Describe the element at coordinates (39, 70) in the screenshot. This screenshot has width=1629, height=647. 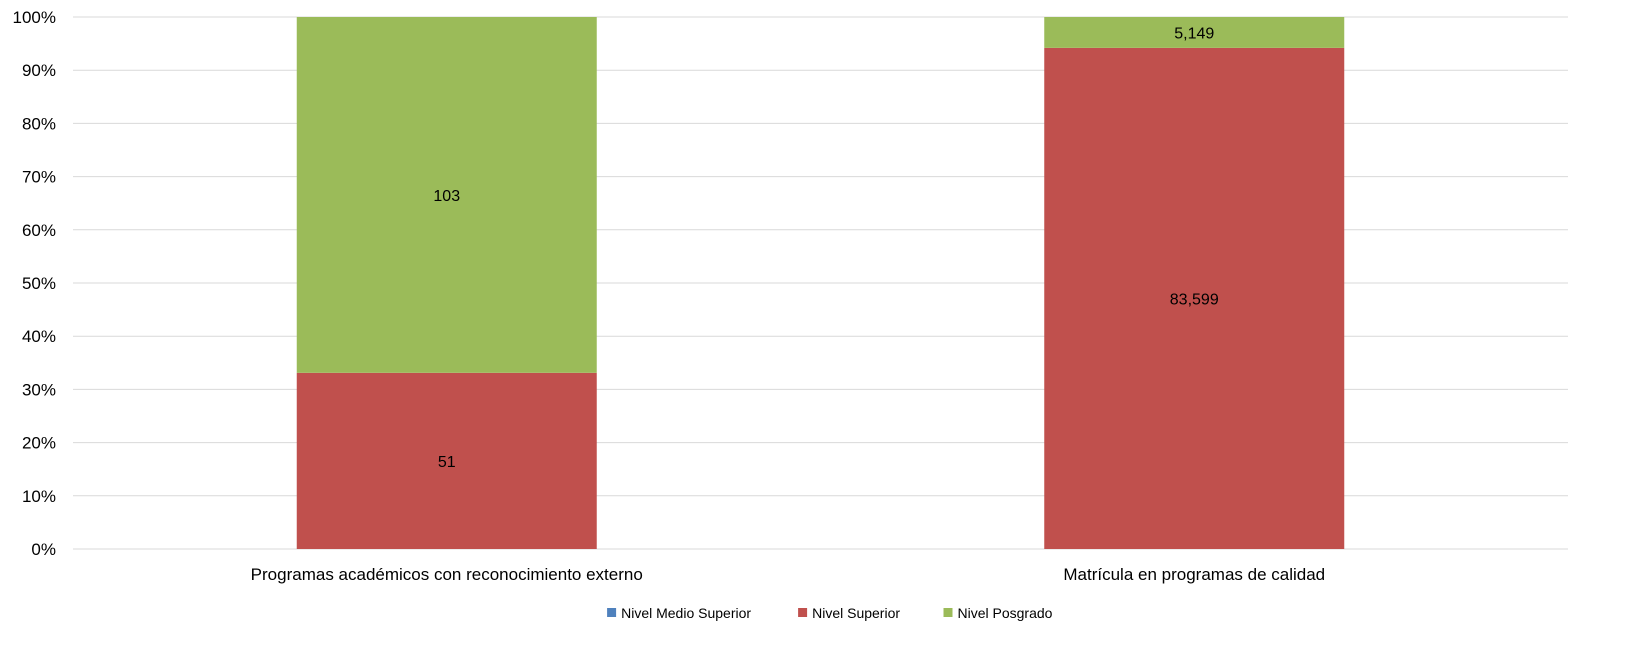
I see `y-tick-label: 90%` at that location.